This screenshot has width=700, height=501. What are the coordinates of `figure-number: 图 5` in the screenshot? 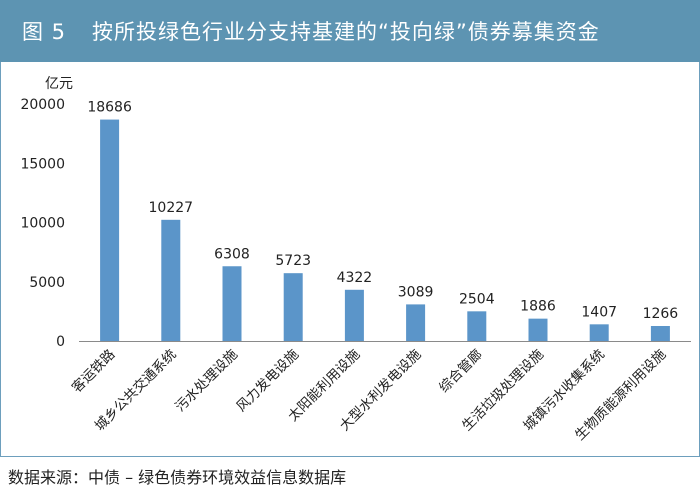 It's located at (44, 32).